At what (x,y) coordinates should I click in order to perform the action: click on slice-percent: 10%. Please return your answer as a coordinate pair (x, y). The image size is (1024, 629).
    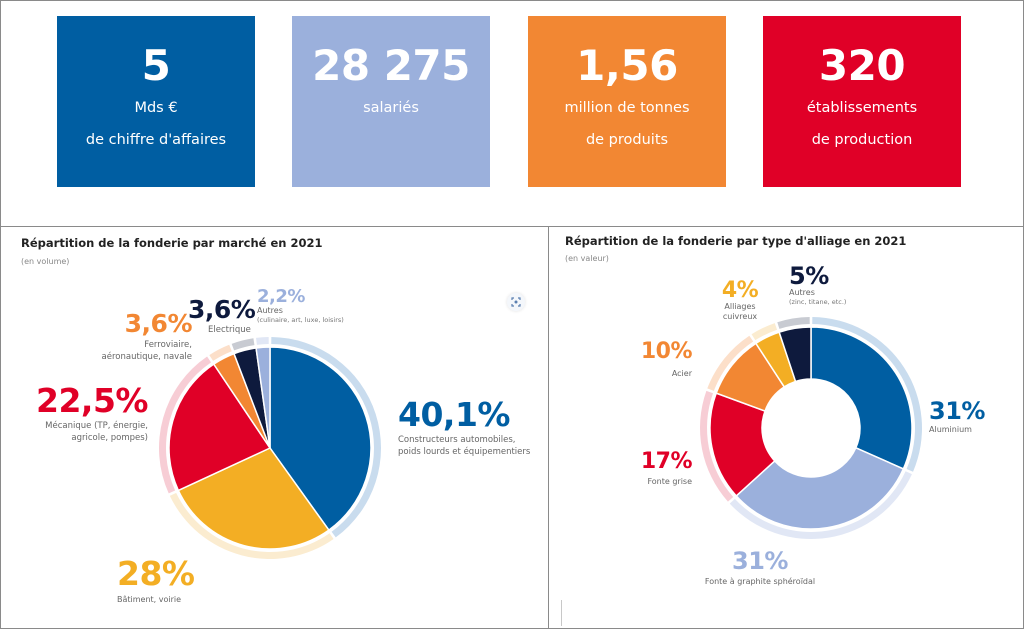
    Looking at the image, I should click on (666, 351).